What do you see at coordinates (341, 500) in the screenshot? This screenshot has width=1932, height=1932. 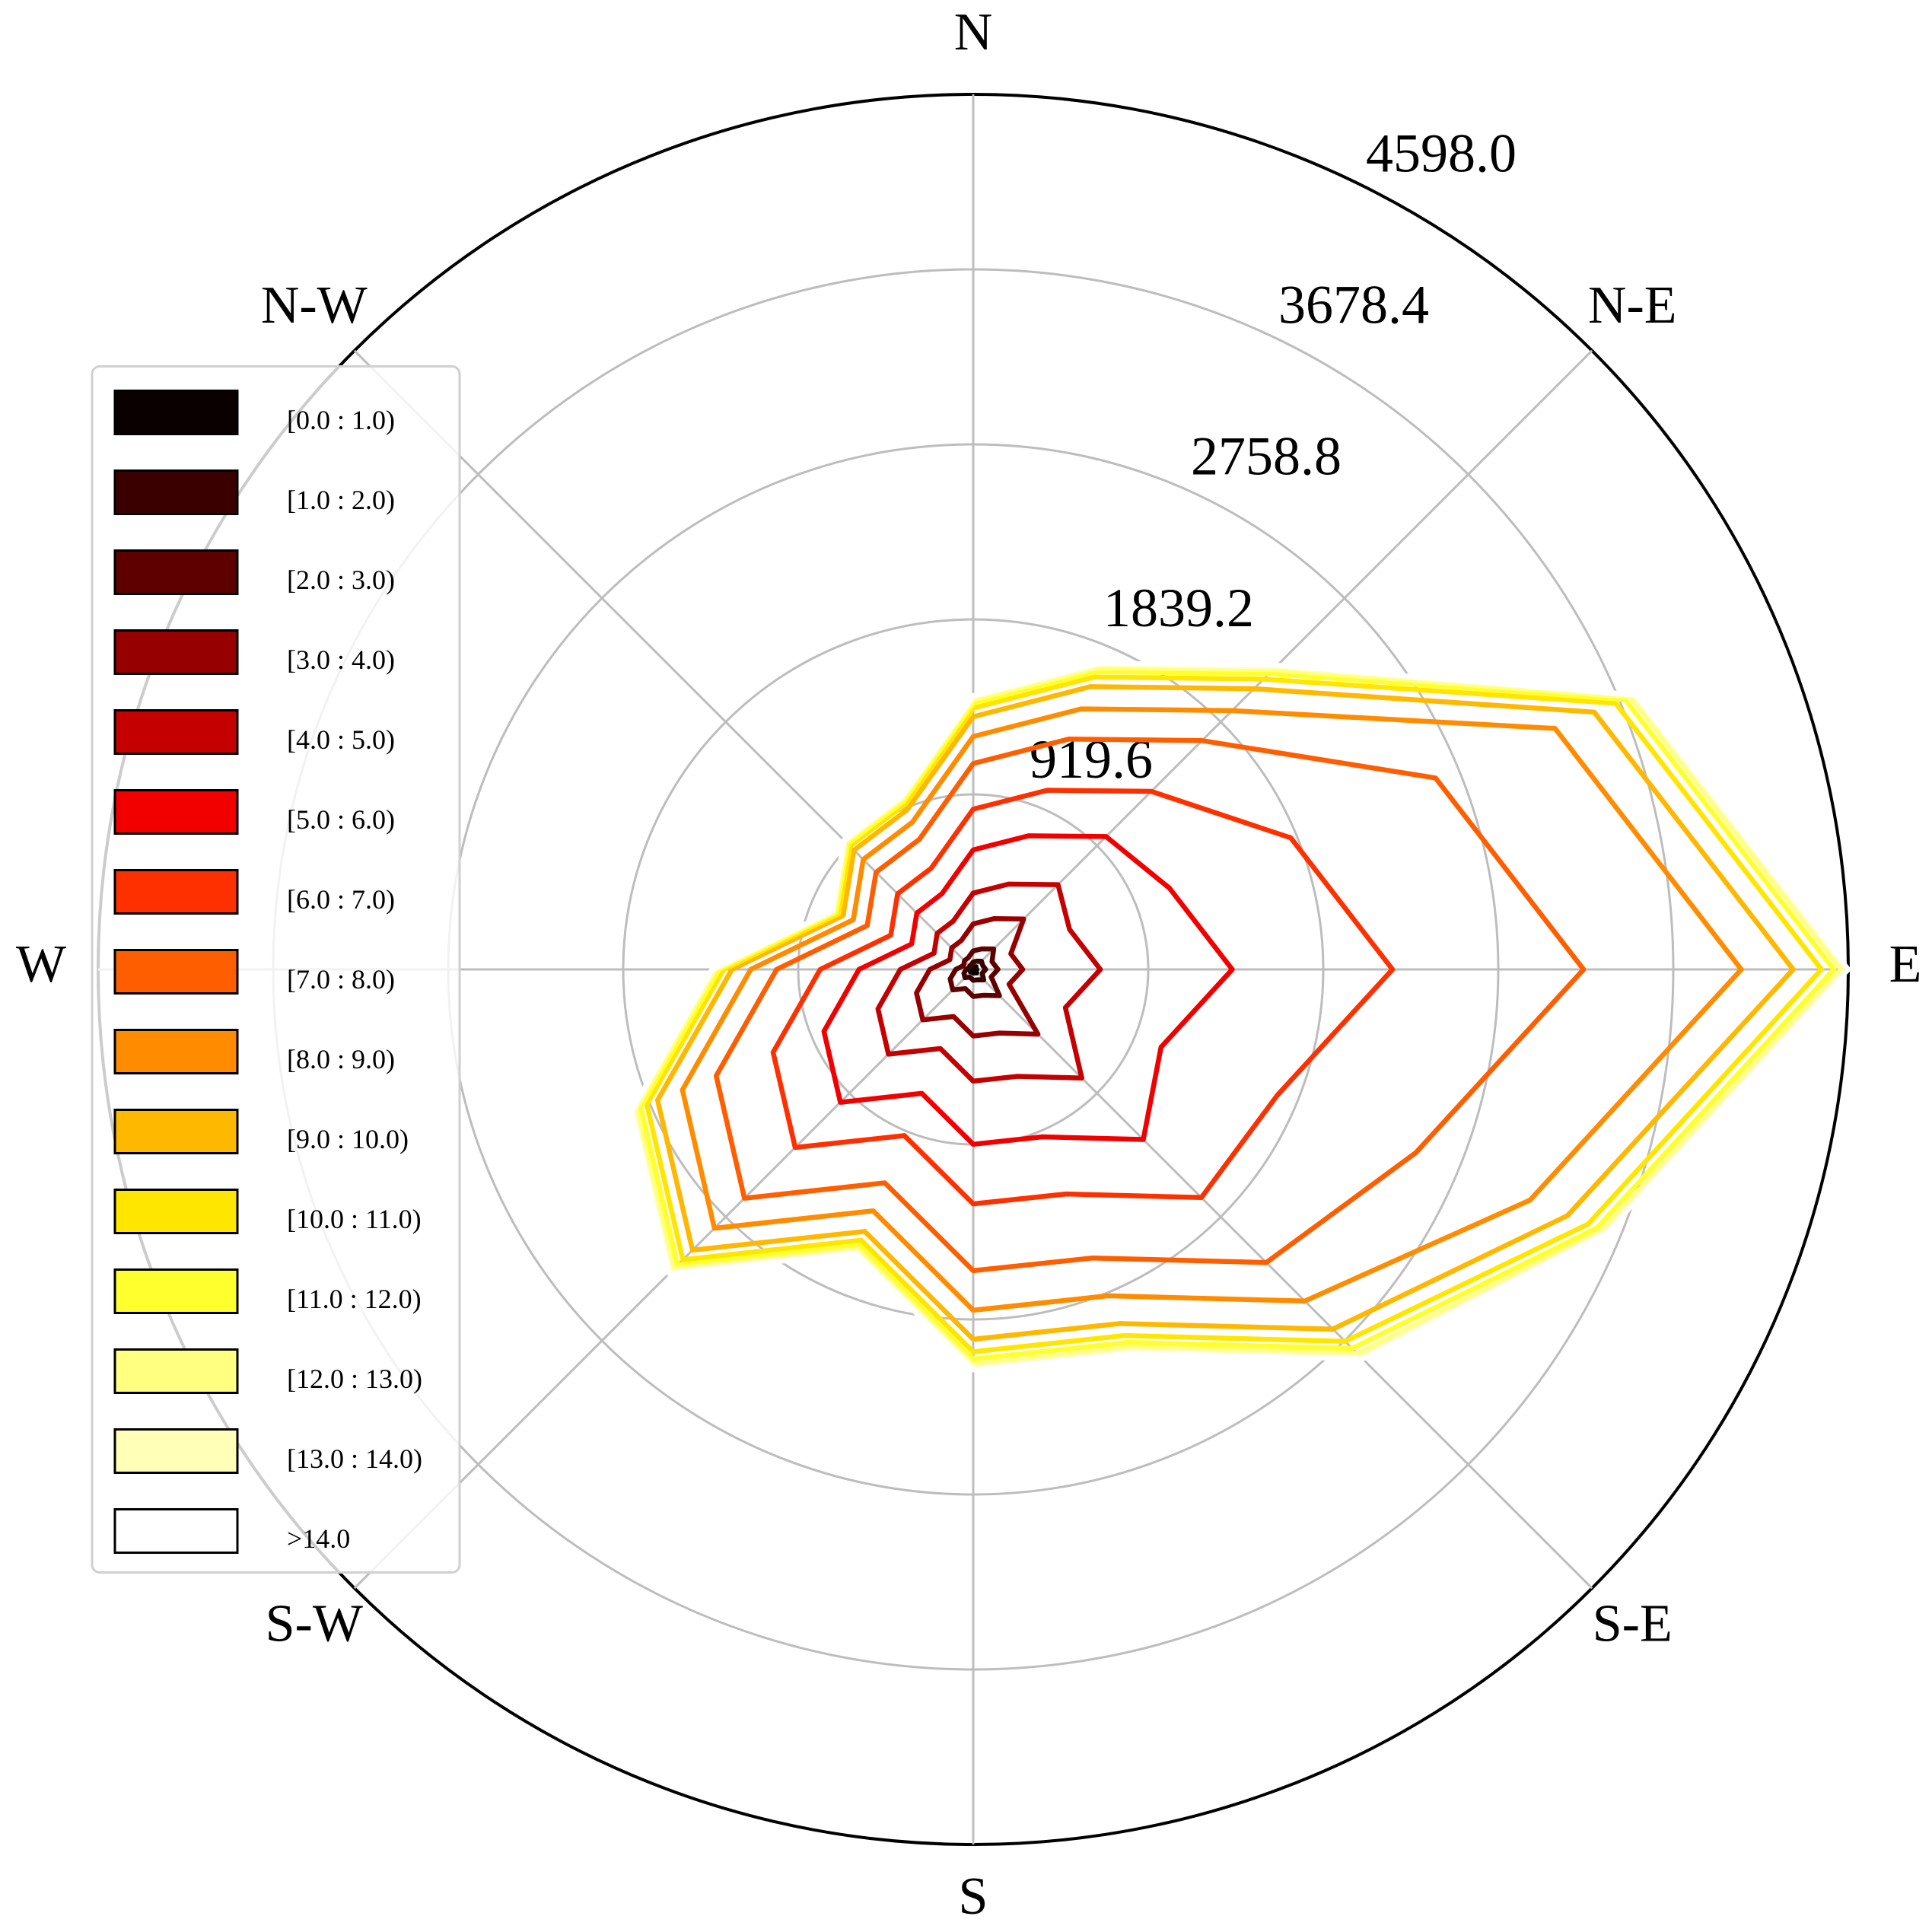 I see `legend-label: [1.0 : 2.0)` at bounding box center [341, 500].